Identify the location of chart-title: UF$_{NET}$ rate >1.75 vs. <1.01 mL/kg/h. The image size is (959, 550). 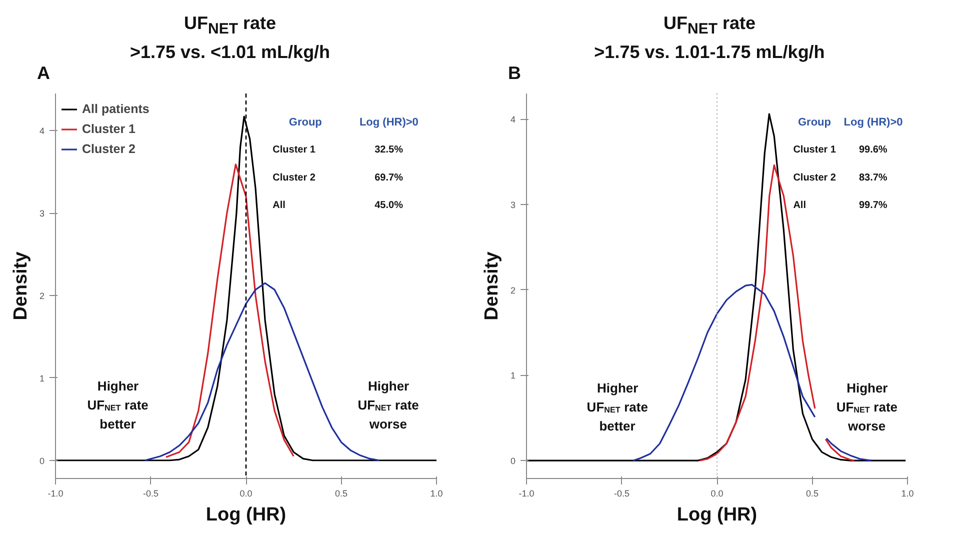
(230, 37).